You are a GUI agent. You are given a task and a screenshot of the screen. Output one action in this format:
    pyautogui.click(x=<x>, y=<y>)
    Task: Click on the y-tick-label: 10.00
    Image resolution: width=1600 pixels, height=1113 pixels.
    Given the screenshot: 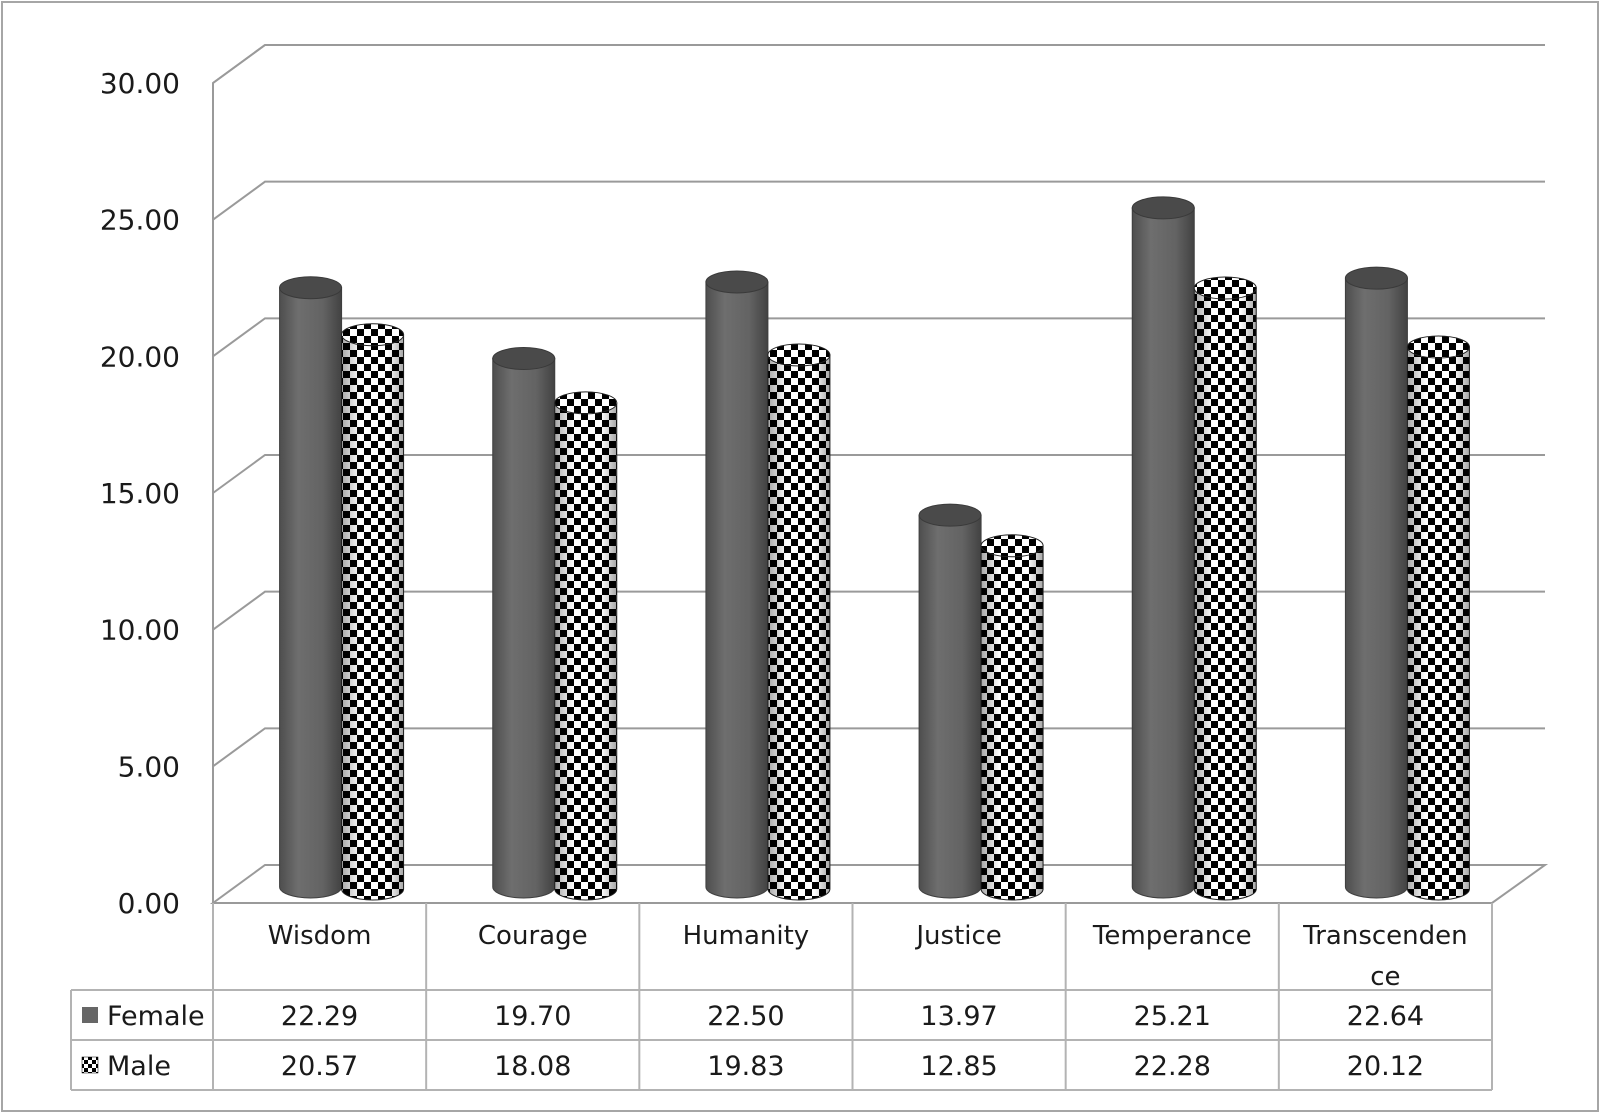 What is the action you would take?
    pyautogui.click(x=140, y=630)
    